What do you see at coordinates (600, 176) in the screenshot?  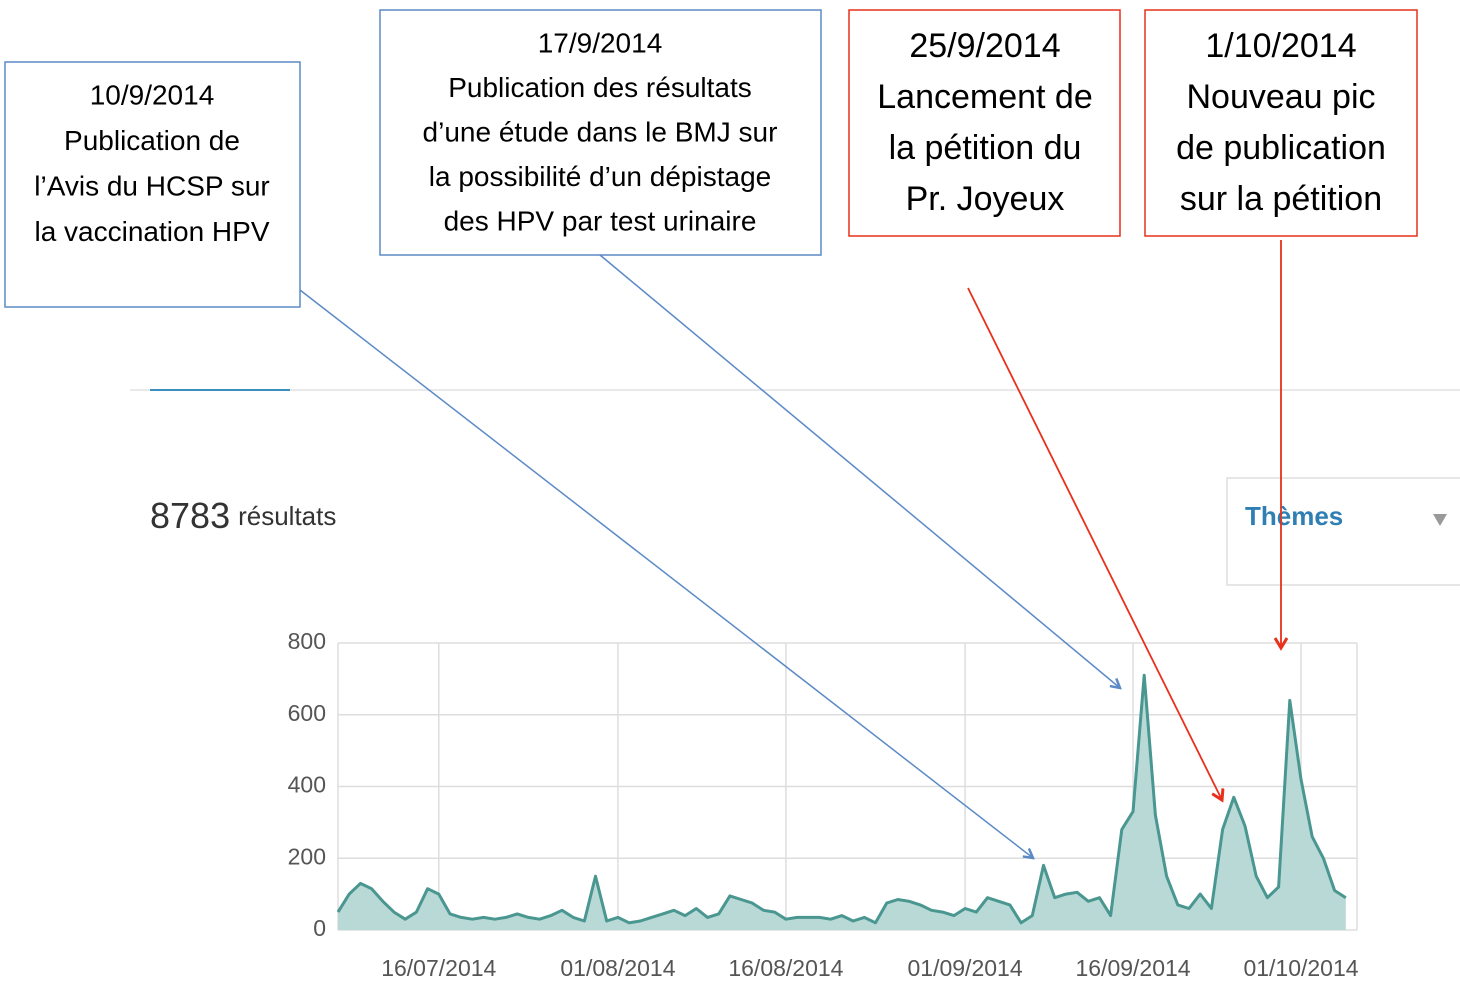 I see `annotation-line: la possibilité d’un dépistage` at bounding box center [600, 176].